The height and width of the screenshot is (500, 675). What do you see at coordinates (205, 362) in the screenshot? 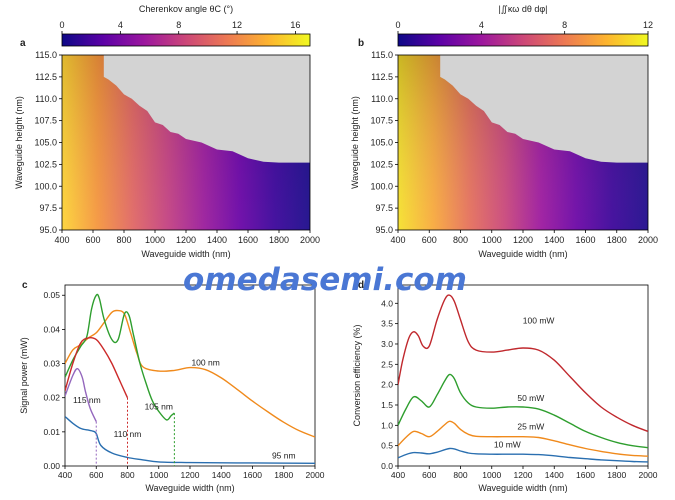
I see `series-label: 100 nm` at bounding box center [205, 362].